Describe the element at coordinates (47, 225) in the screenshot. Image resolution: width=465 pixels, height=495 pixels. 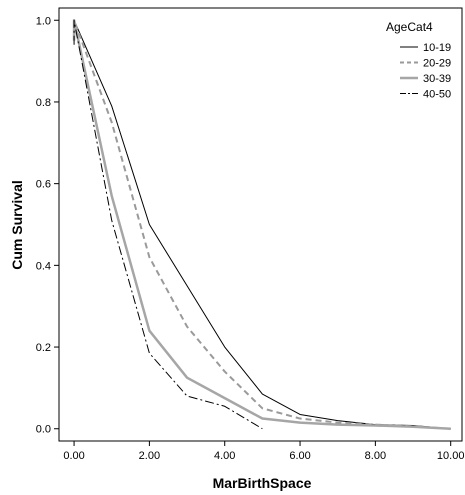
I see `y-axis-ticks: 0.0 0.2 0.4 0.6 0.8 1.0` at that location.